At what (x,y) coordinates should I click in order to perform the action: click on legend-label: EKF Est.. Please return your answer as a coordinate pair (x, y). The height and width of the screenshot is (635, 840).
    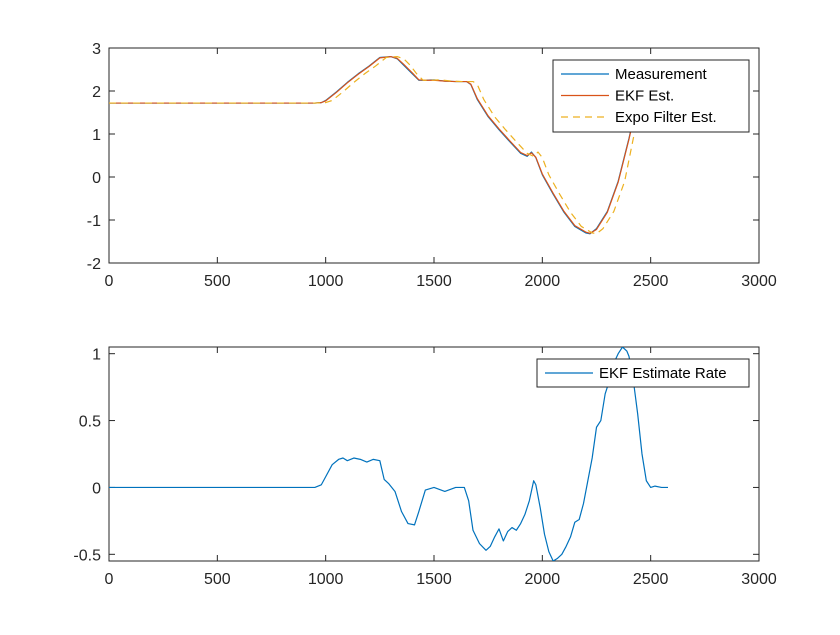
    Looking at the image, I should click on (644, 96).